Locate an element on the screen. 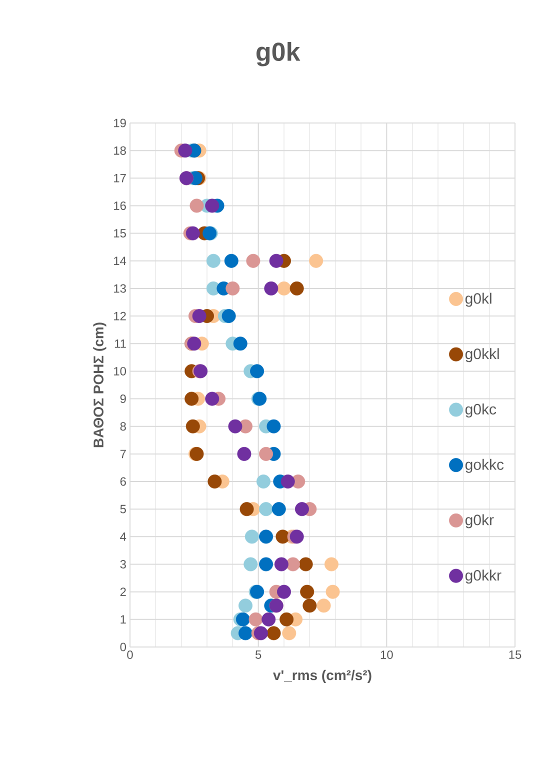 The height and width of the screenshot is (763, 555). y-tick-label: 17 is located at coordinates (120, 178).